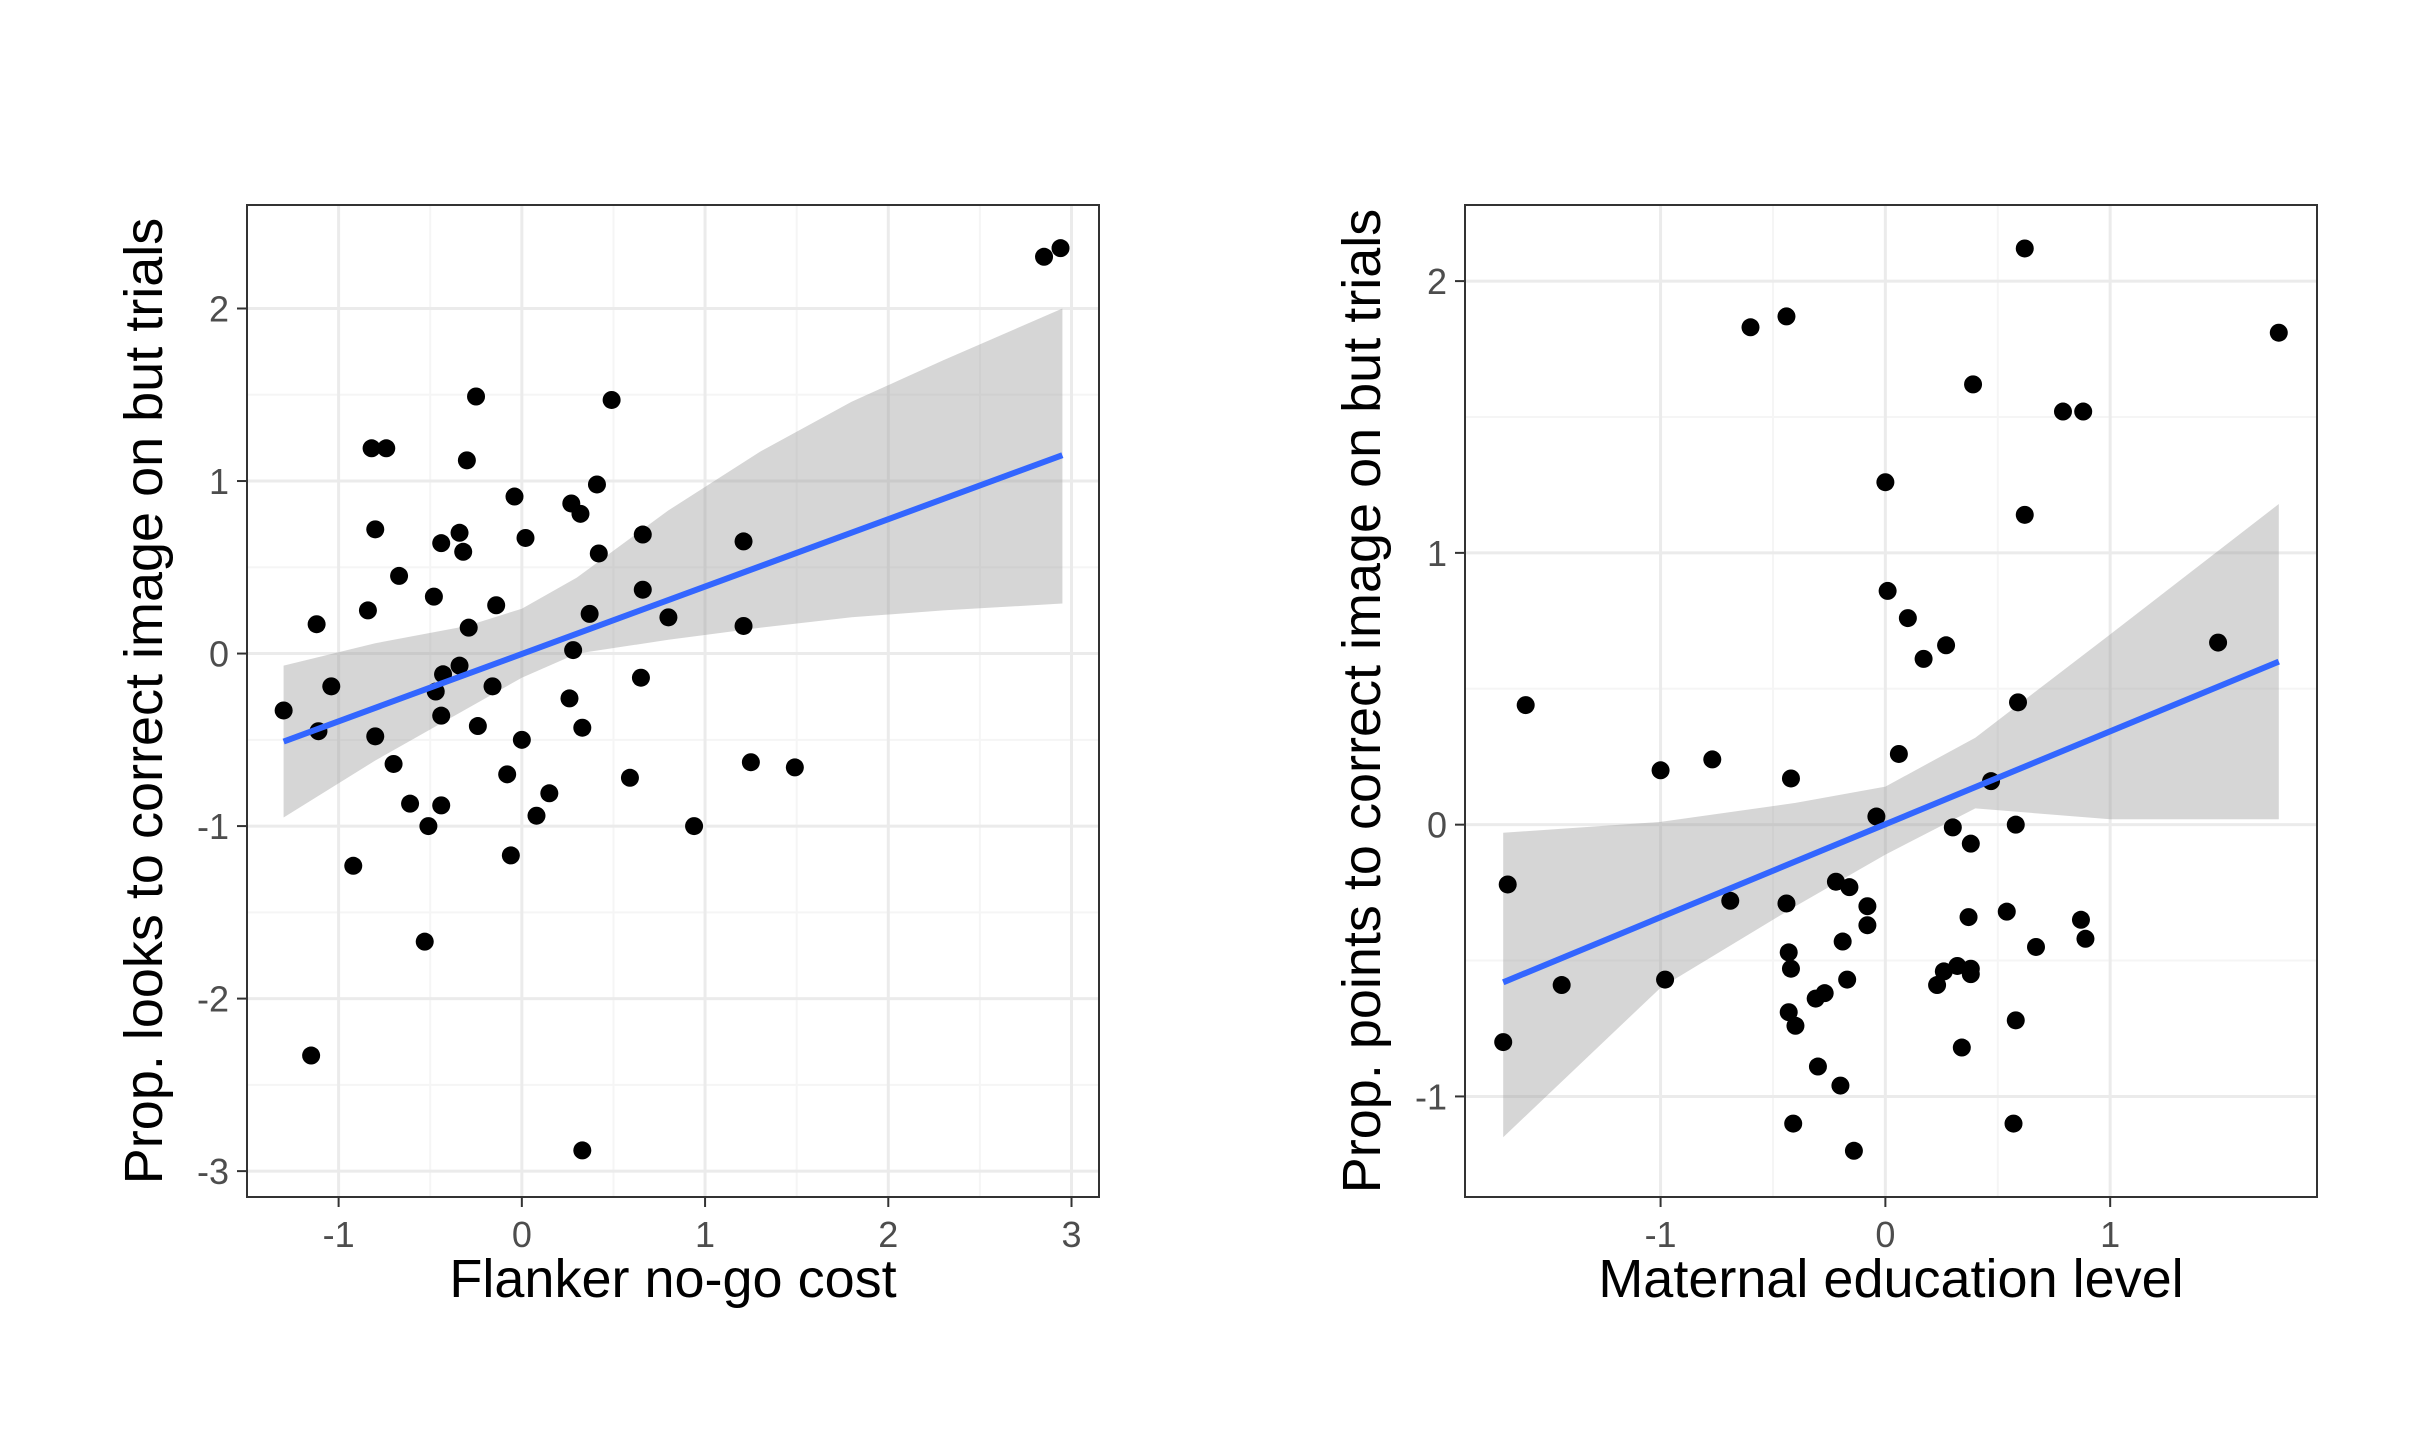 Image resolution: width=2424 pixels, height=1441 pixels. Describe the element at coordinates (1890, 1279) in the screenshot. I see `x-axis-title: Maternal education level` at that location.